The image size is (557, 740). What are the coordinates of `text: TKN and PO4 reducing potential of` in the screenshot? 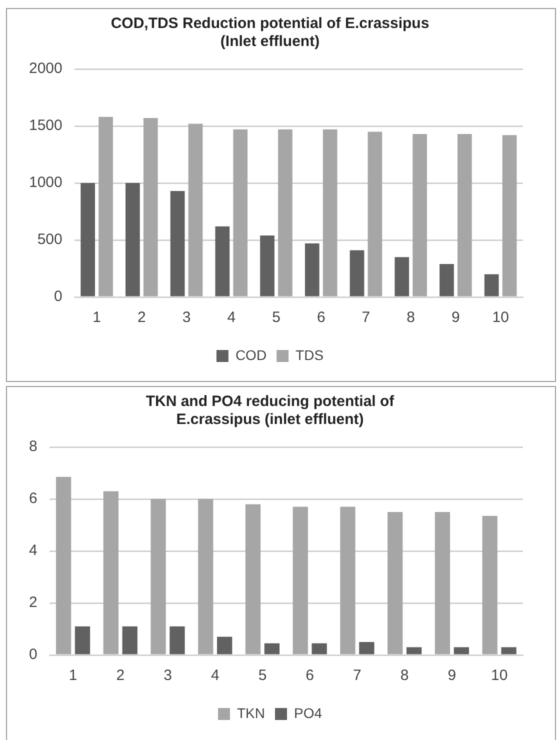 It's located at (270, 401).